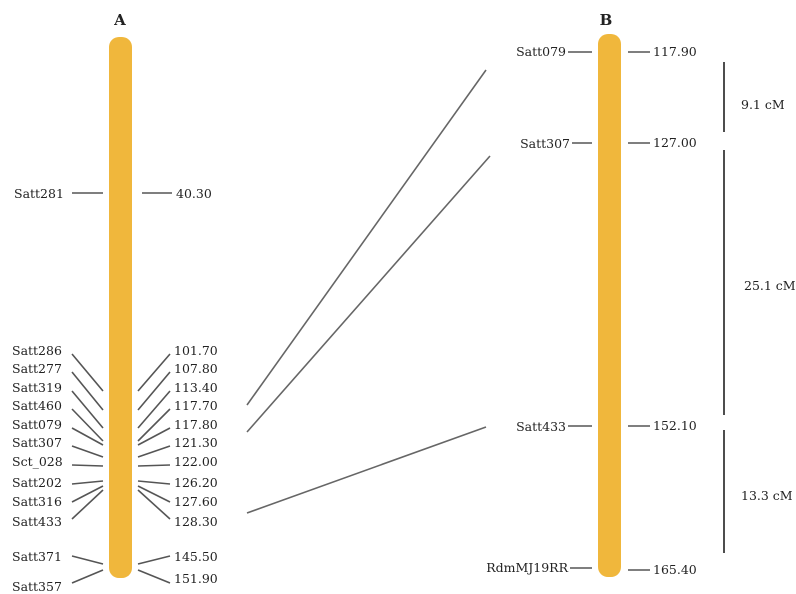 The image size is (796, 594). Describe the element at coordinates (37, 442) in the screenshot. I see `marker-a-name: Satt307` at that location.